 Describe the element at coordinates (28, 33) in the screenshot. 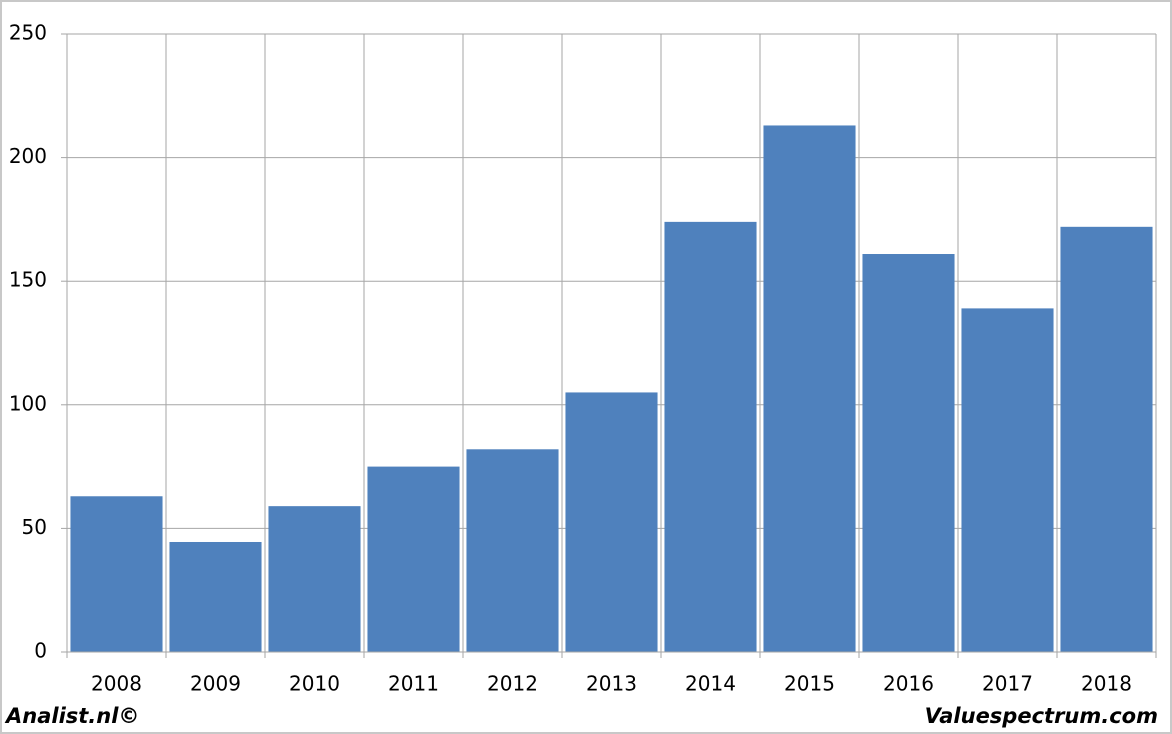

I see `y-tick-label: 250` at that location.